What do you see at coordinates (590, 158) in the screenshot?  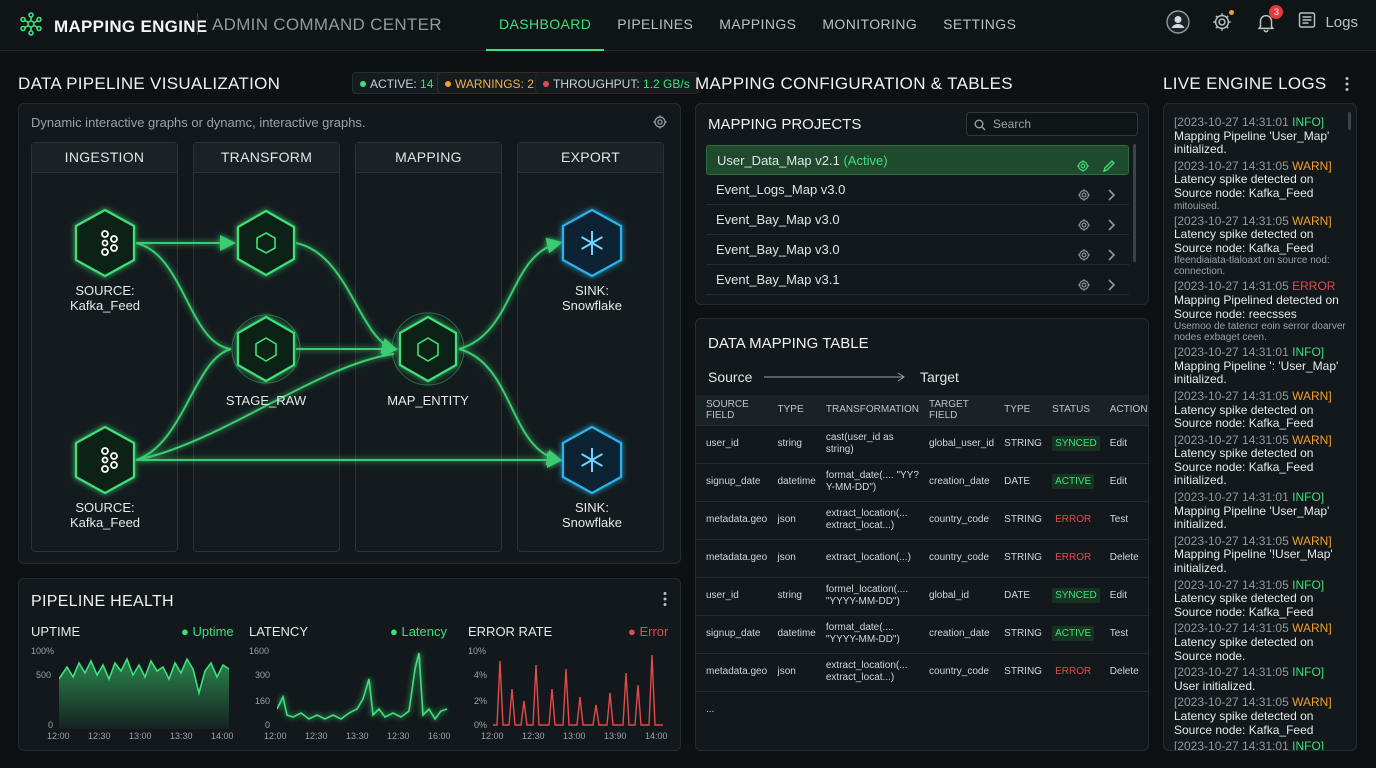 I see `stage-header: EXPORT` at bounding box center [590, 158].